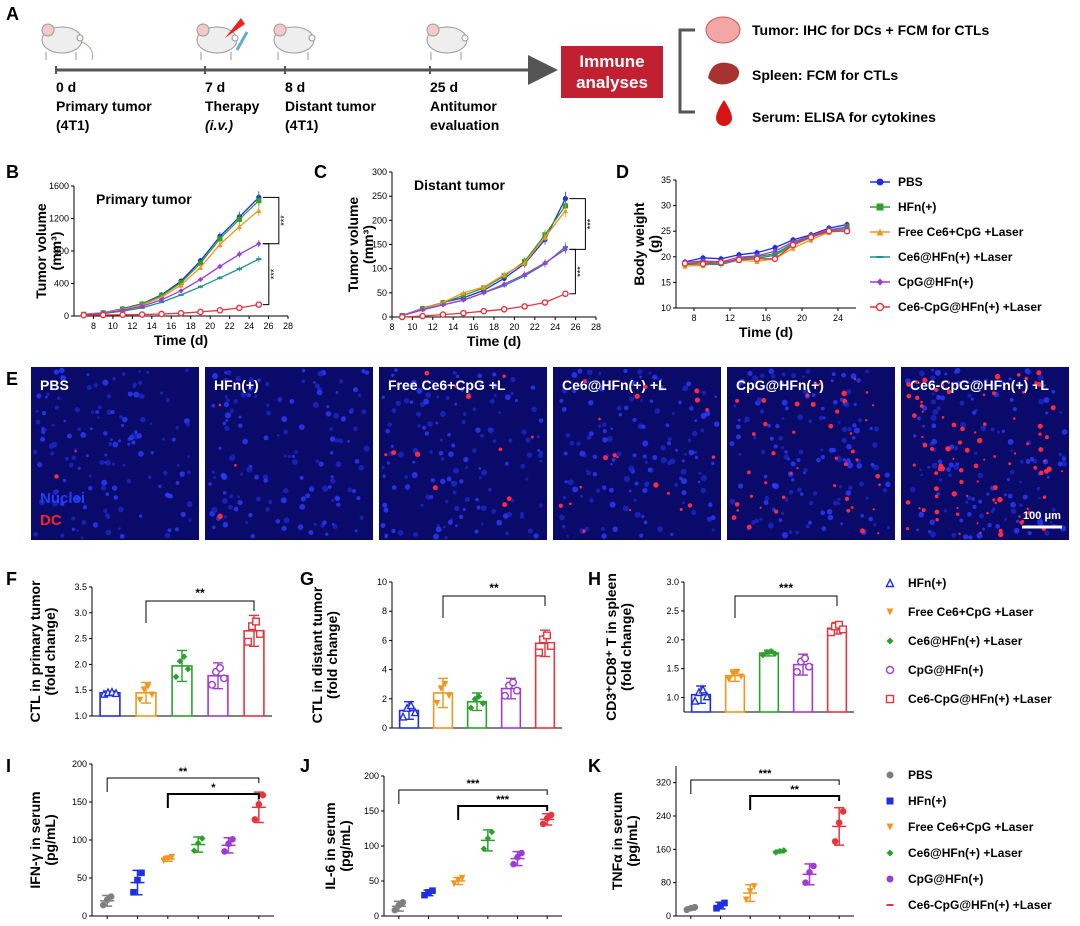 This screenshot has height=926, width=1080. Describe the element at coordinates (80, 613) in the screenshot. I see `y-tick-label: 3.0` at that location.